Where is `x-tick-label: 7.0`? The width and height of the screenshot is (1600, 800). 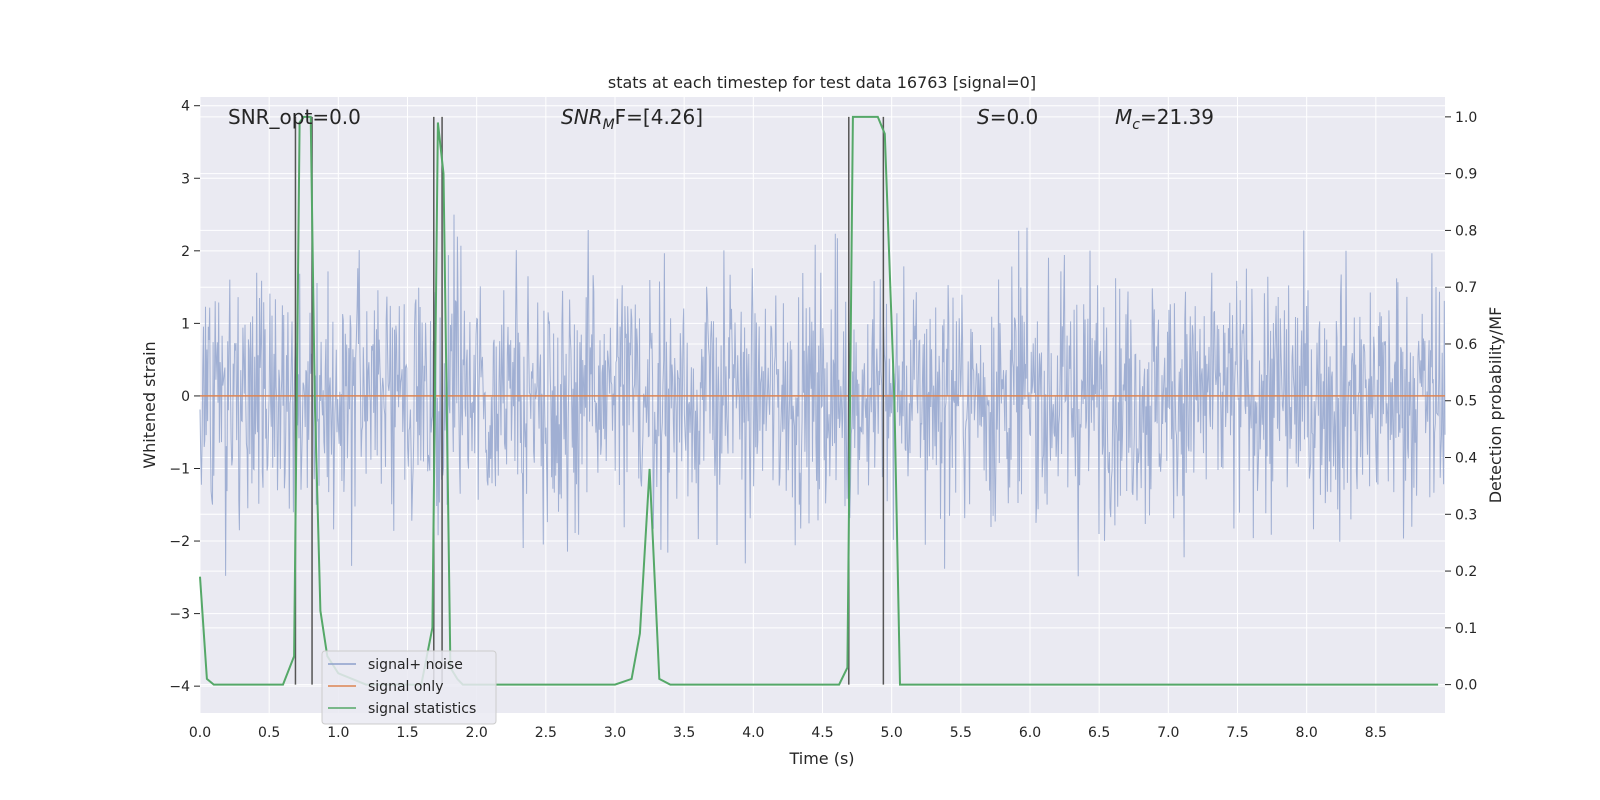 x-tick-label: 7.0 is located at coordinates (1168, 733).